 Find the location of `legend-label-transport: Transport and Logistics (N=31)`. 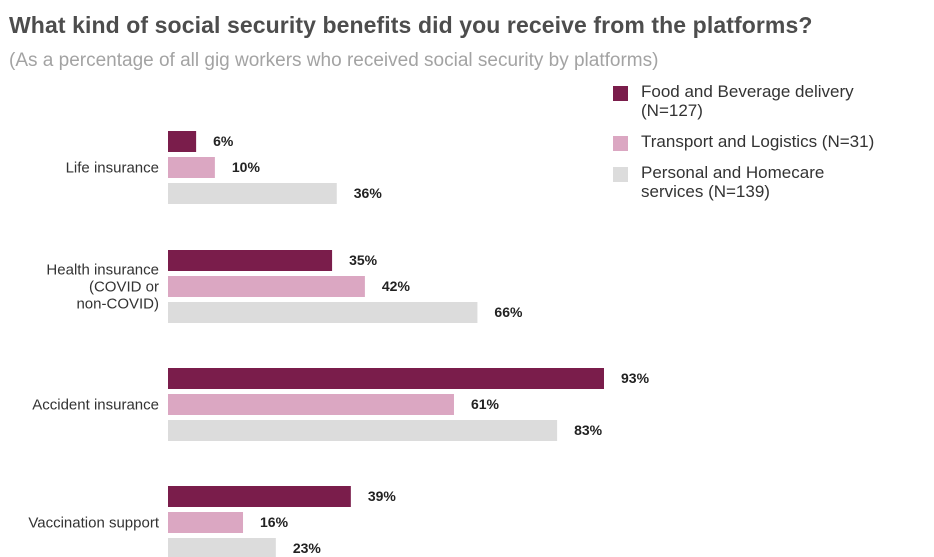

legend-label-transport: Transport and Logistics (N=31) is located at coordinates (757, 141).